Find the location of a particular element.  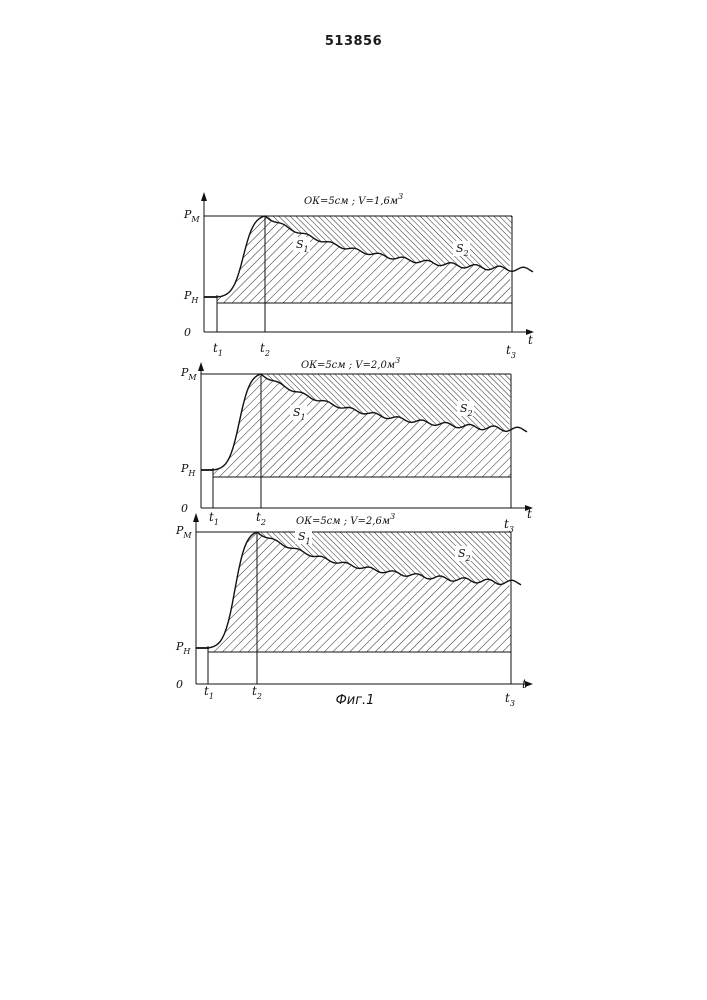

annotation-text: ОК=5см ; V=1,6м is located at coordinates (351, 201).